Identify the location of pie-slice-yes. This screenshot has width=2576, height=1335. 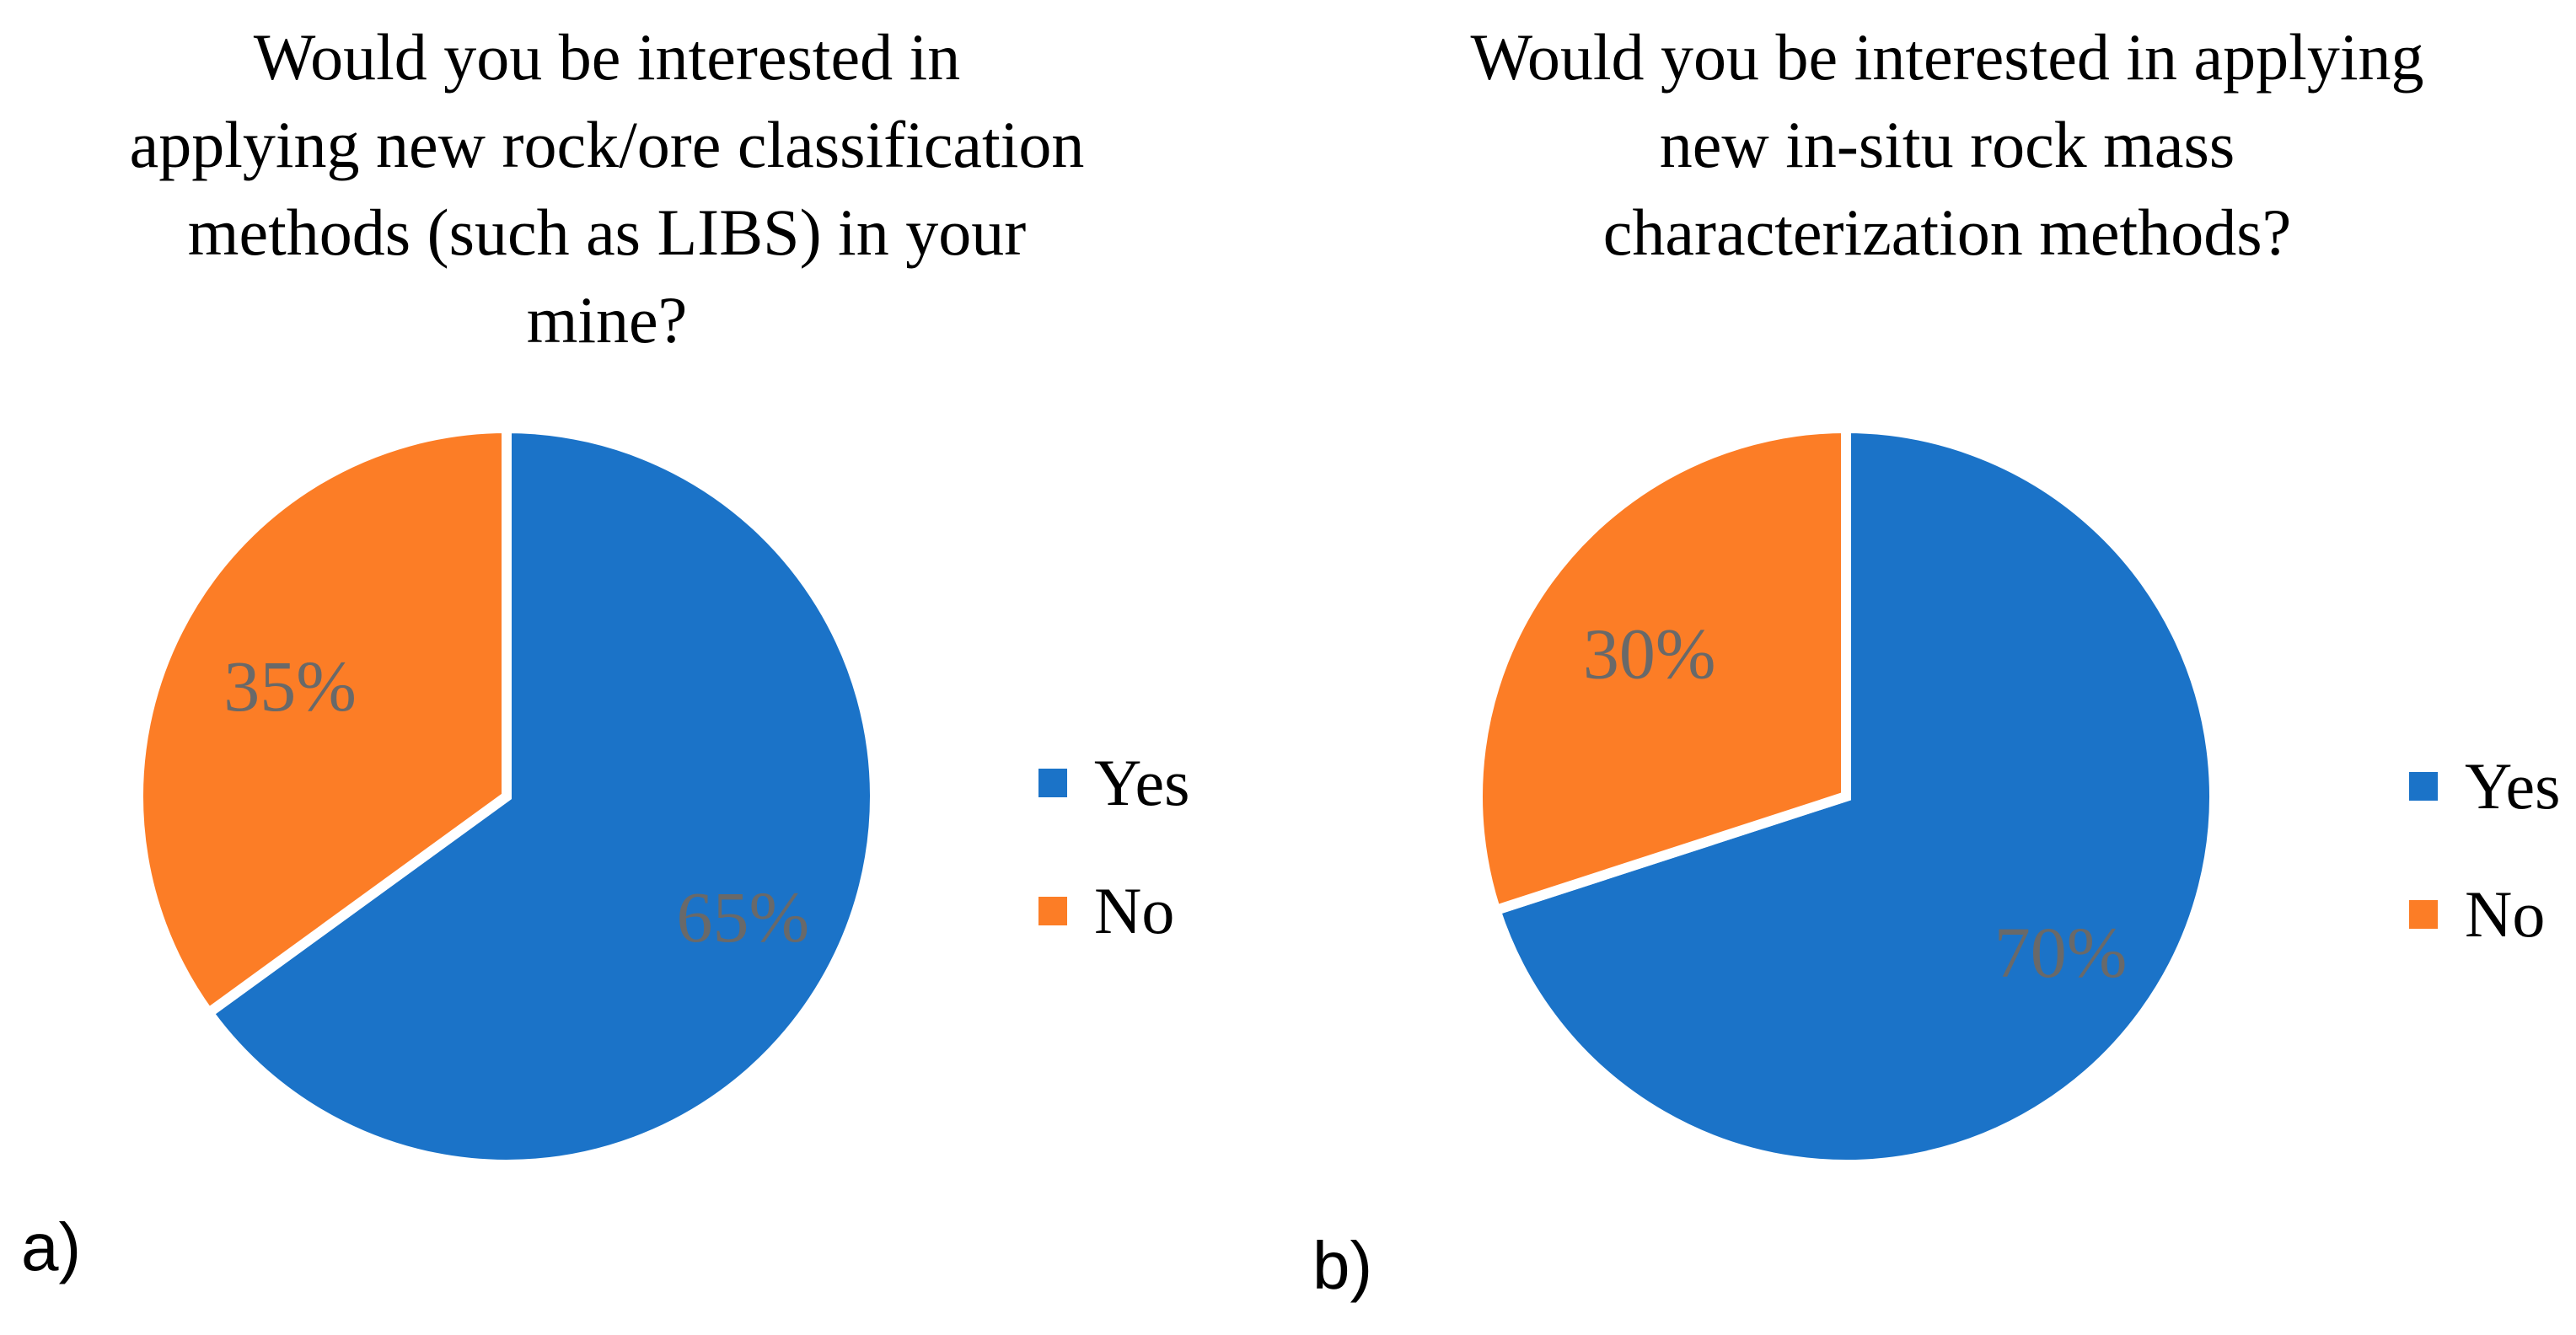
(540, 796).